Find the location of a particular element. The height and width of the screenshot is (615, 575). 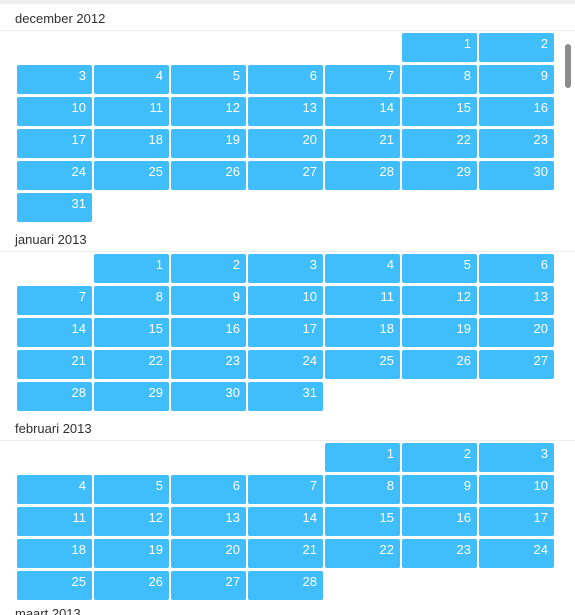

month-title: januari 2013 is located at coordinates (51, 239).